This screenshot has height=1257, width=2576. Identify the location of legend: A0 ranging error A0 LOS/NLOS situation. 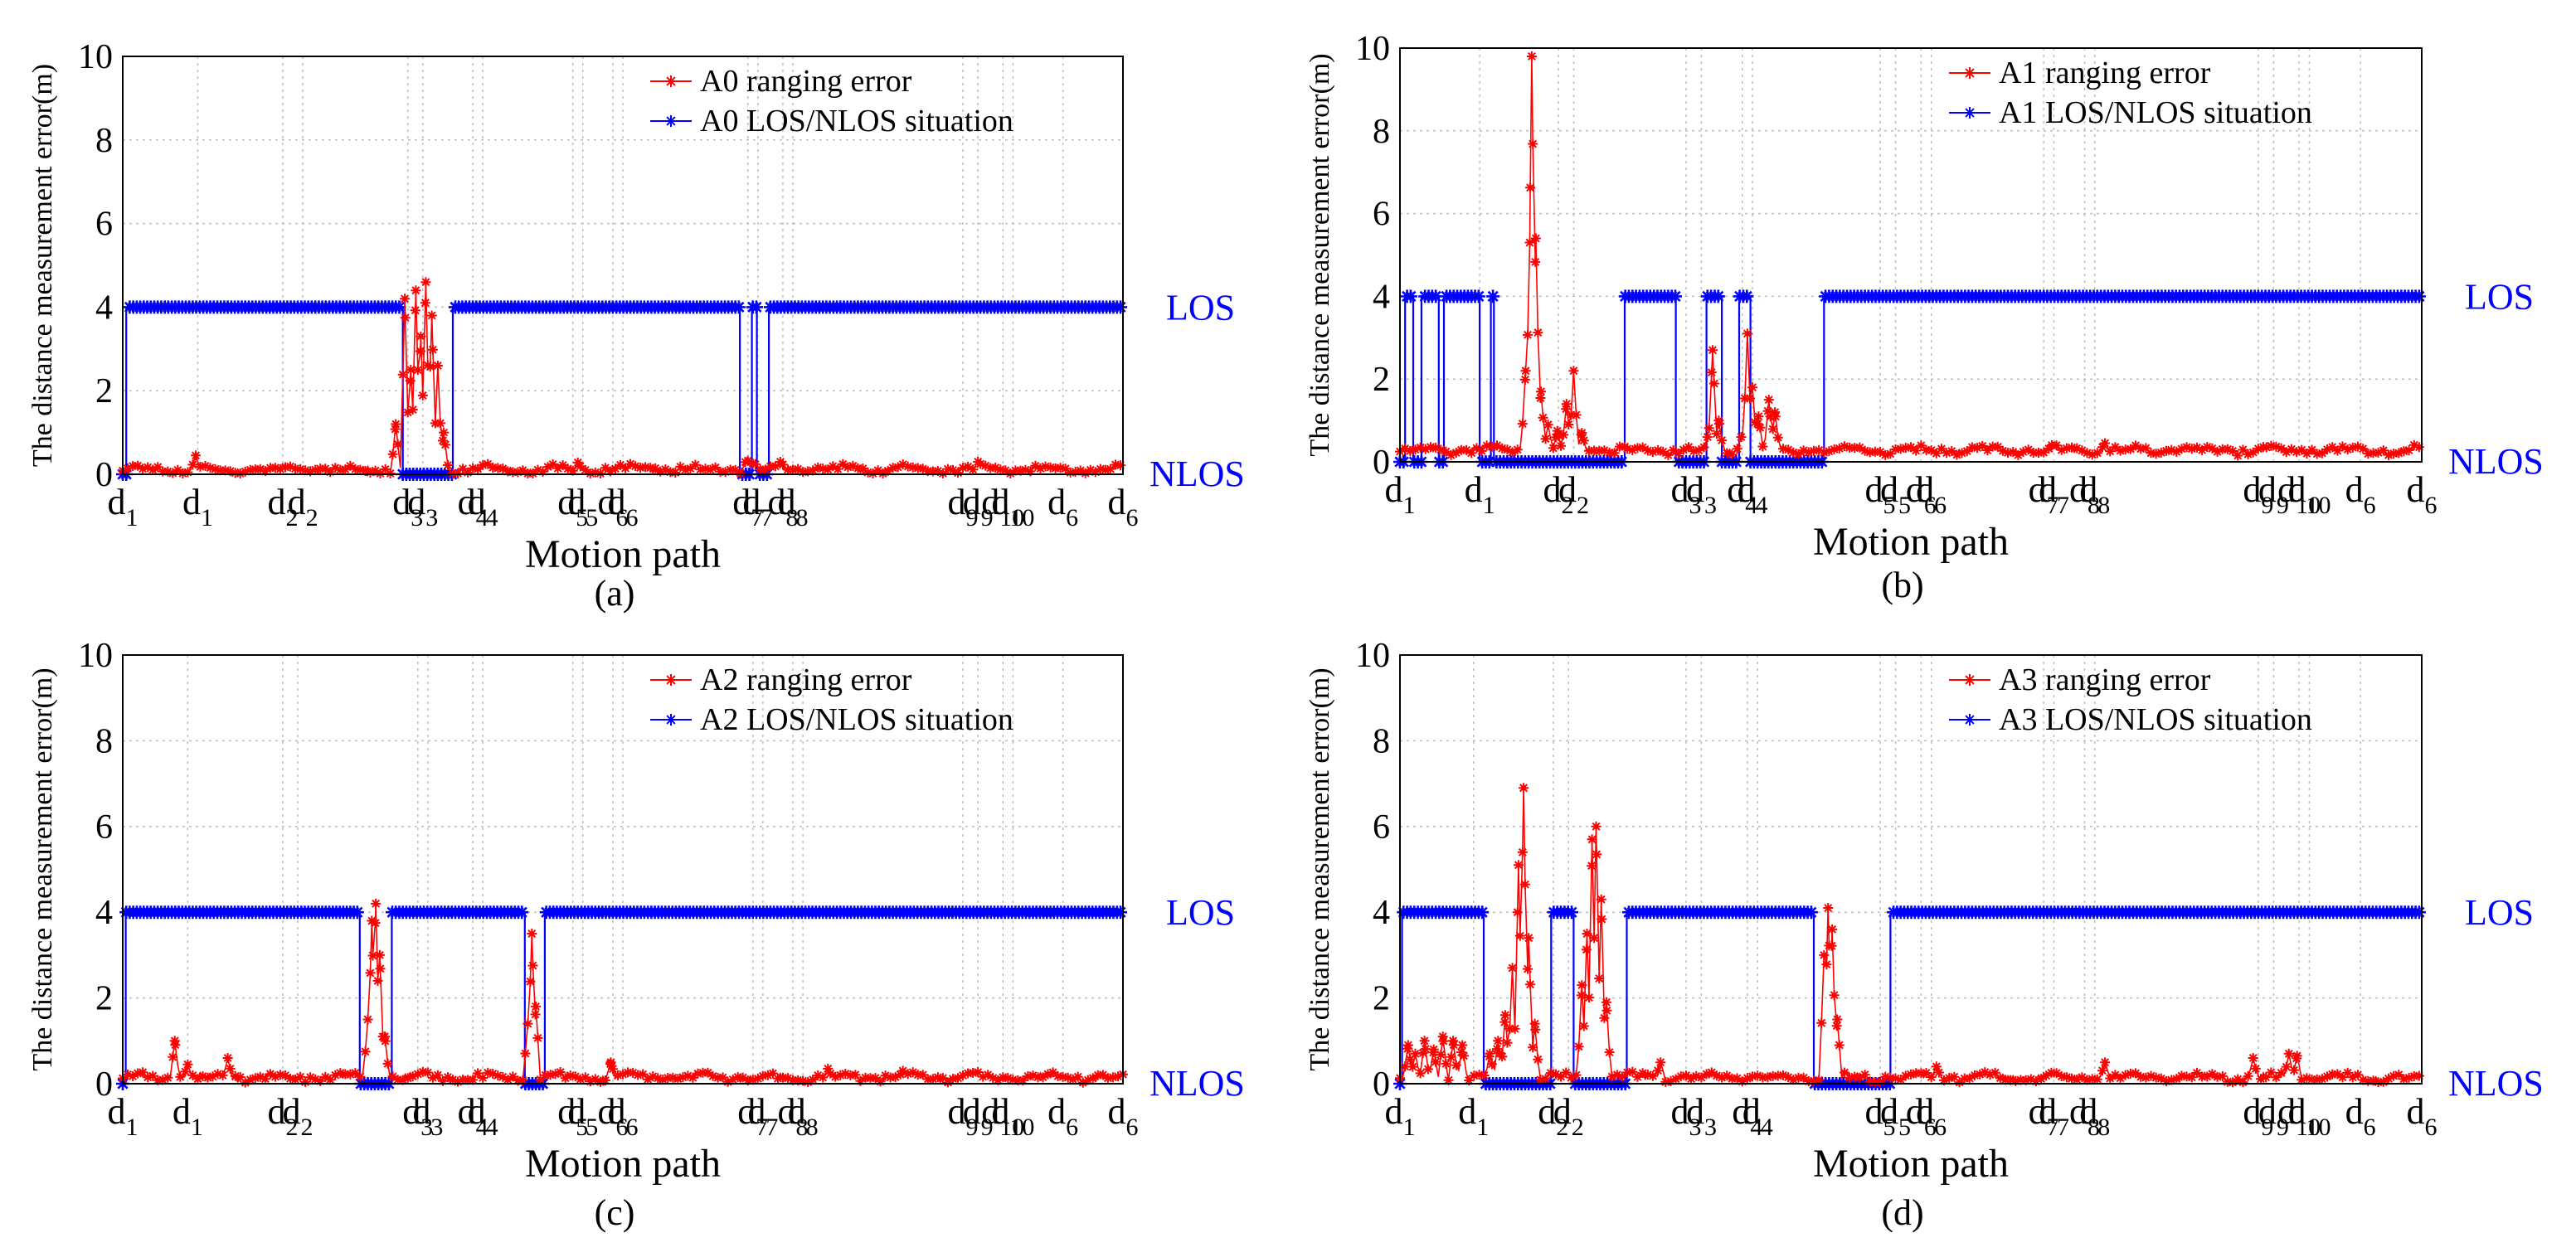
(831, 101).